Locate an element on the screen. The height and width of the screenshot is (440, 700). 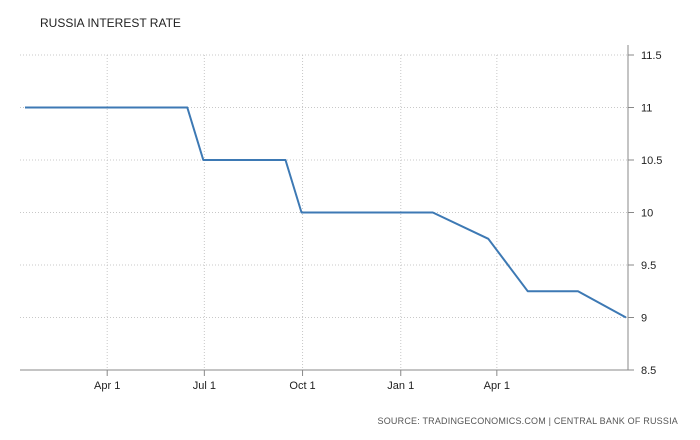
y-tick-label: 8.5 is located at coordinates (648, 371).